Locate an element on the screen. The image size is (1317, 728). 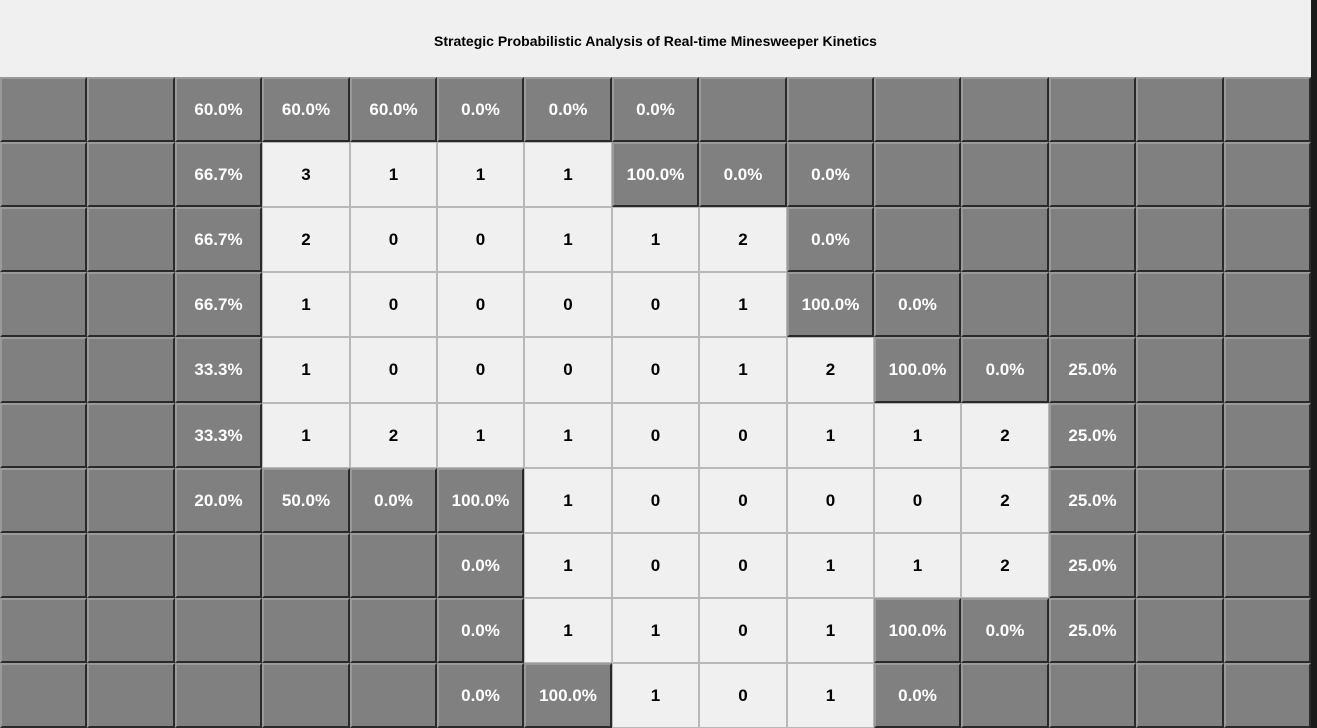
covered-cell: 20.0% is located at coordinates (218, 500).